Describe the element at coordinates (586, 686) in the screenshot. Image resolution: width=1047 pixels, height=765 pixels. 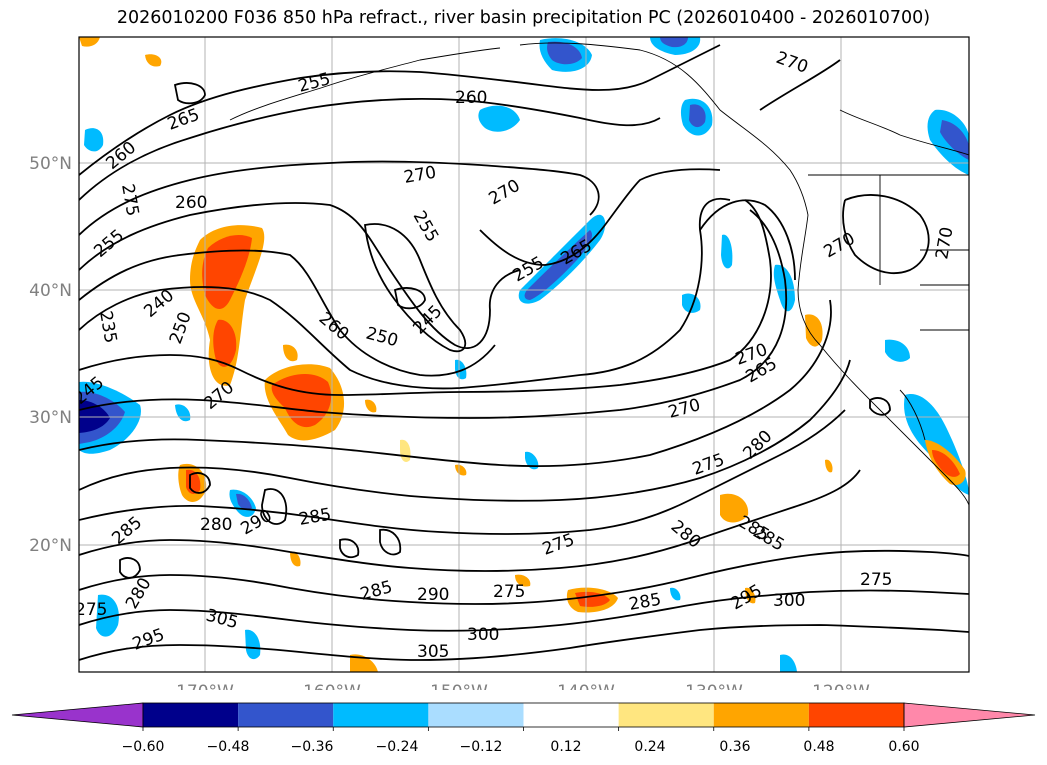
I see `lon-label: 140°W` at that location.